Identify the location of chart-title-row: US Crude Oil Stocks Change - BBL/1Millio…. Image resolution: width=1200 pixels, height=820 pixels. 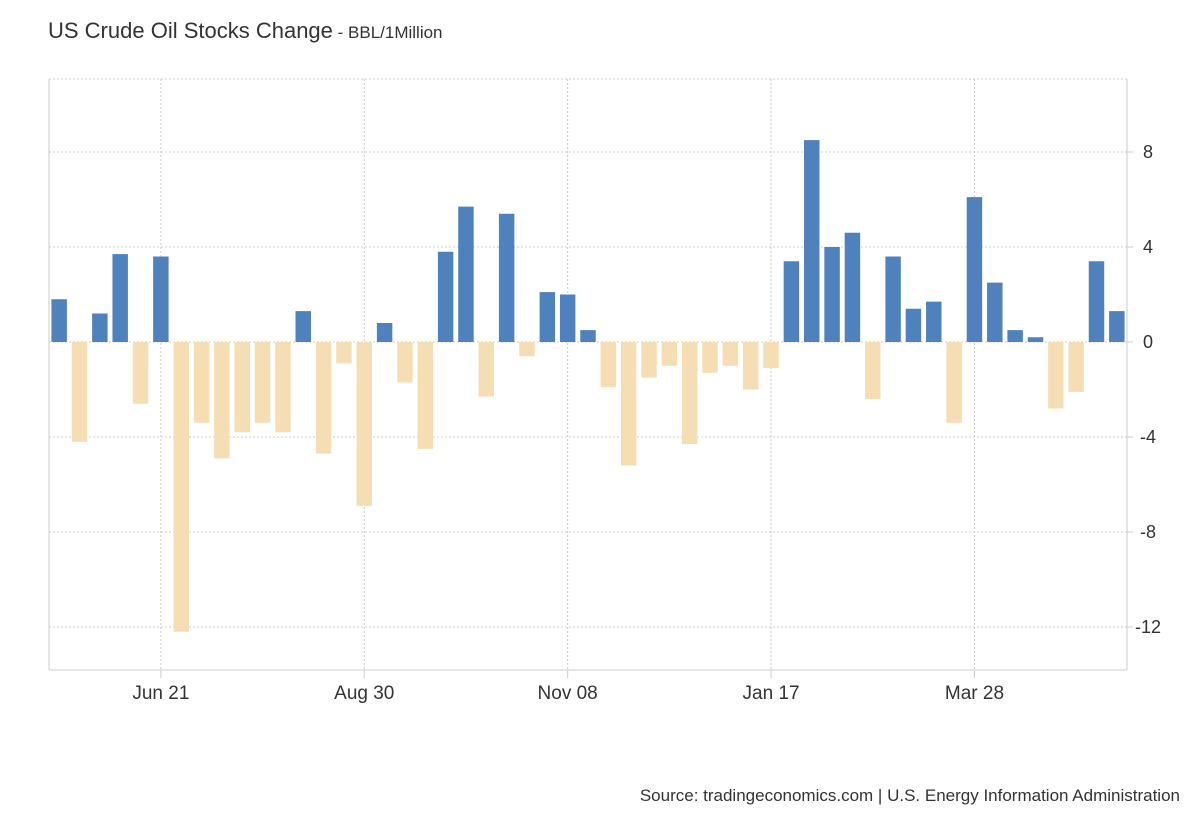
(245, 31).